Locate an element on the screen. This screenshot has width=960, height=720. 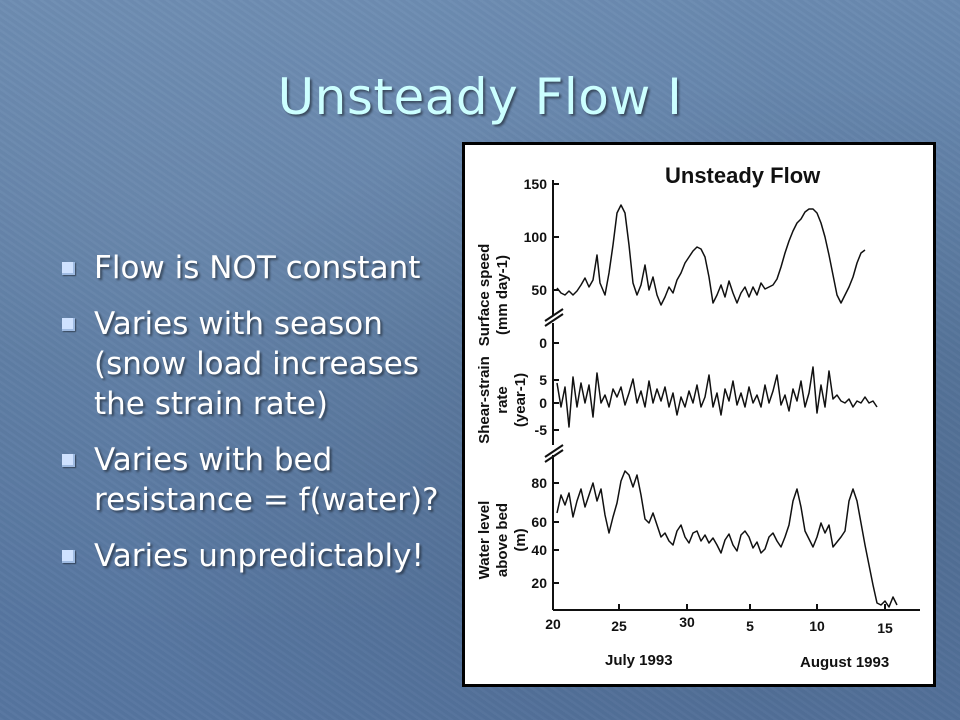
slide-title: Unsteady Flow I is located at coordinates (480, 97).